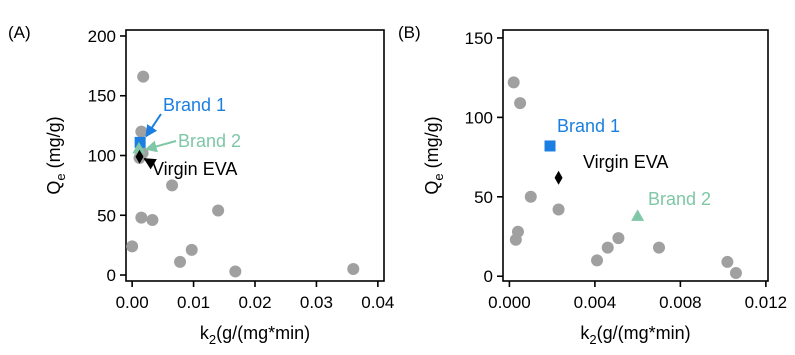 The height and width of the screenshot is (355, 795). Describe the element at coordinates (160, 146) in the screenshot. I see `brand2-arrow` at that location.